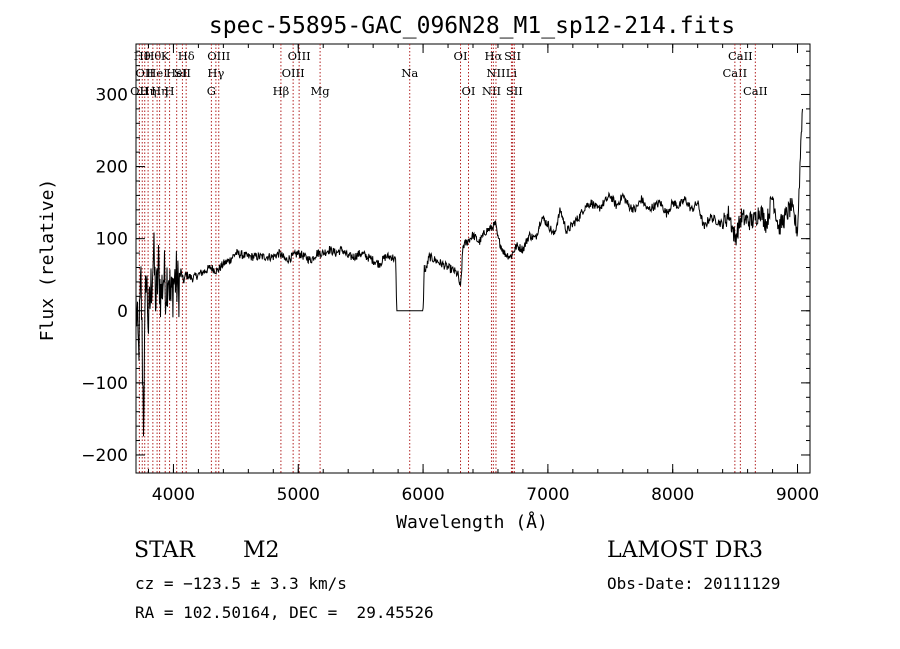  I want to click on object-class: STAR, so click(164, 550).